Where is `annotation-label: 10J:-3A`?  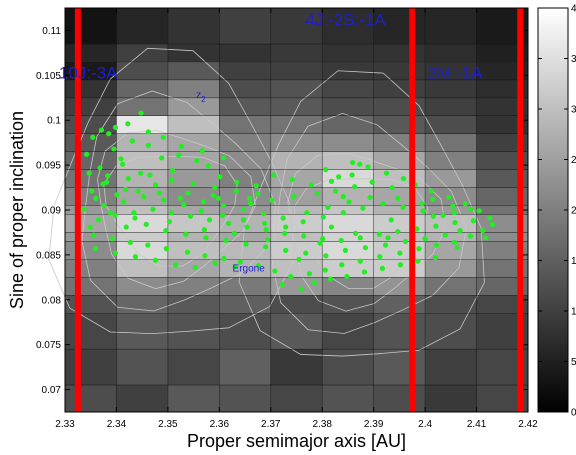
annotation-label: 10J:-3A is located at coordinates (88, 73).